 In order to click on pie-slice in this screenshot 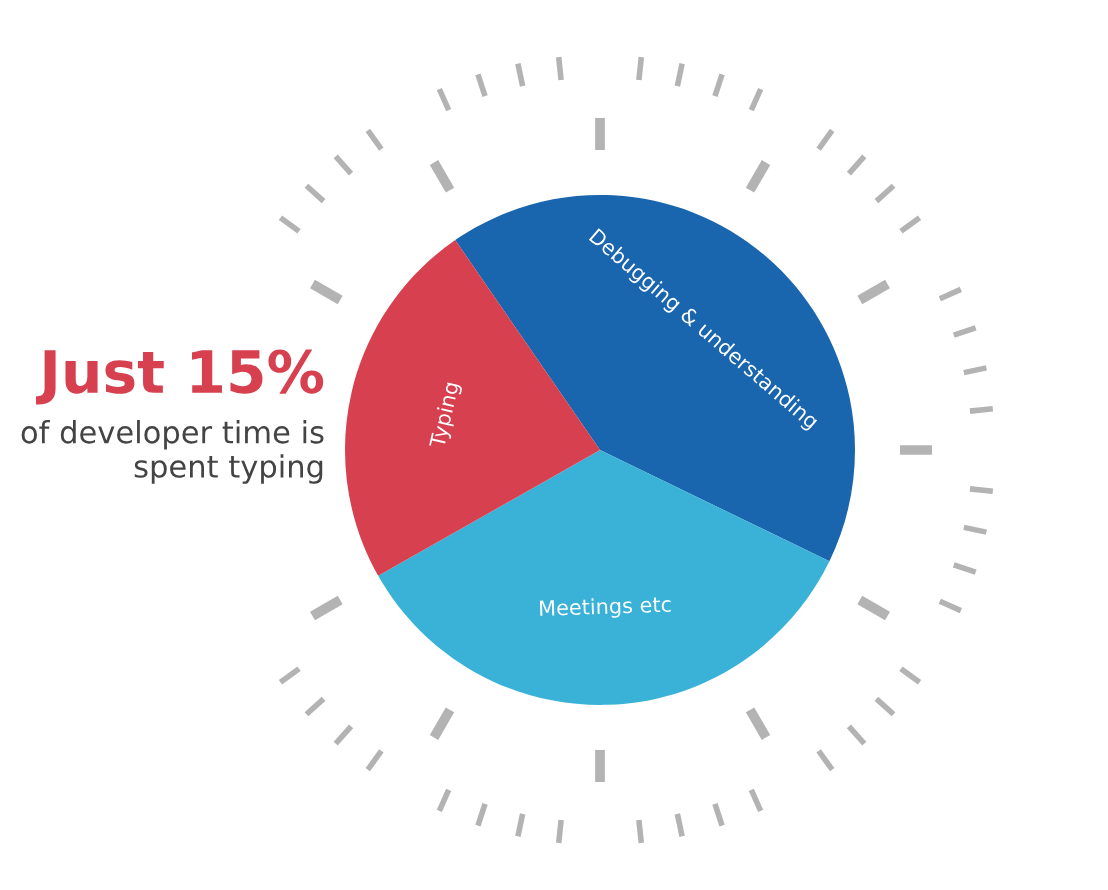, I will do `click(604, 577)`.